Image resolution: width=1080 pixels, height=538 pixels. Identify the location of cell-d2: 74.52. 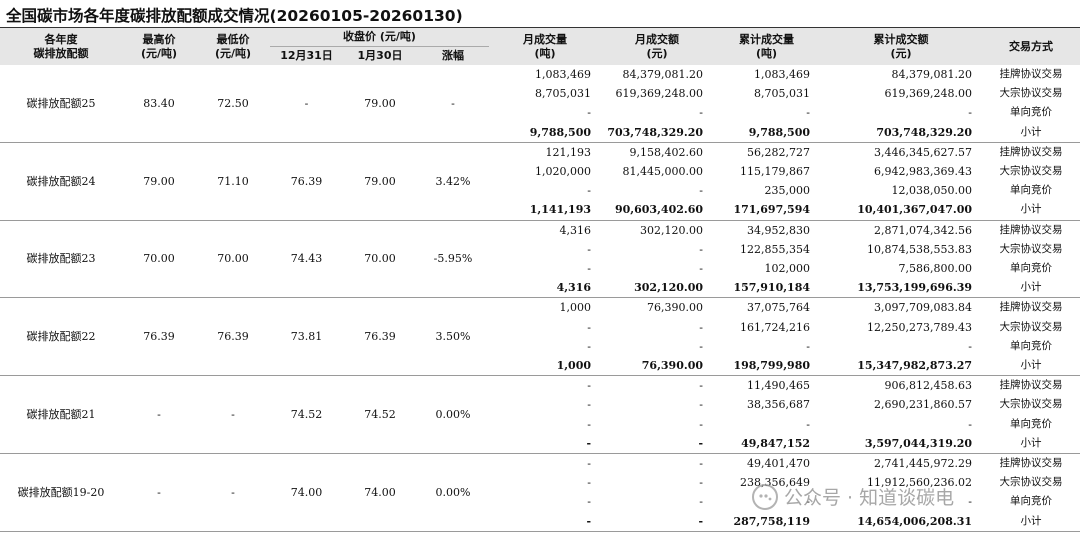
(380, 415).